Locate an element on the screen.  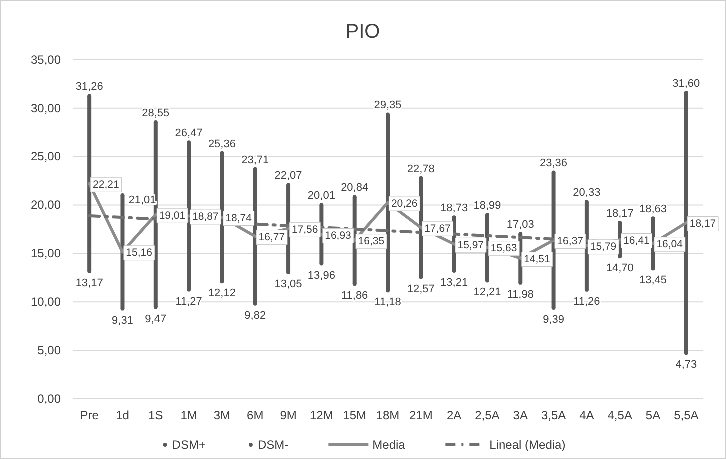
data-label: 18,73 is located at coordinates (454, 208).